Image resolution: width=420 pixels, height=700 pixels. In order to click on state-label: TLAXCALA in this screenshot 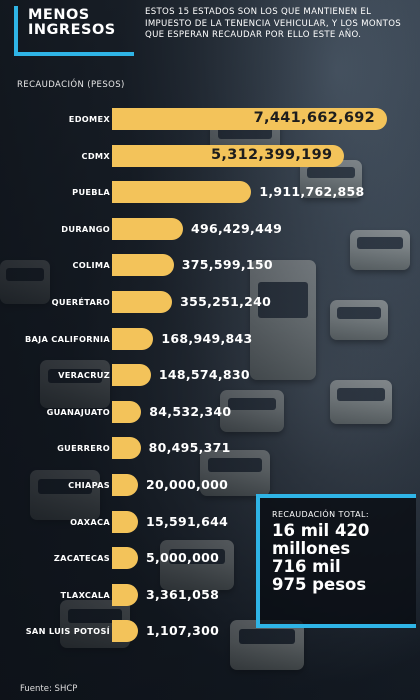, I will do `click(85, 594)`.